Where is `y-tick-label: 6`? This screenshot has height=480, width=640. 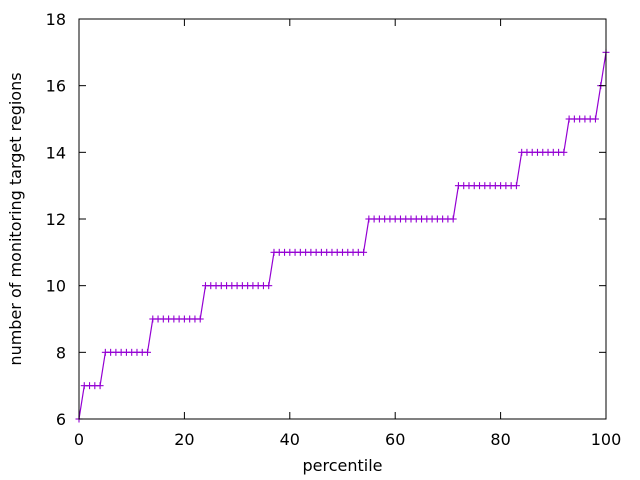
y-tick-label: 6 is located at coordinates (61, 419).